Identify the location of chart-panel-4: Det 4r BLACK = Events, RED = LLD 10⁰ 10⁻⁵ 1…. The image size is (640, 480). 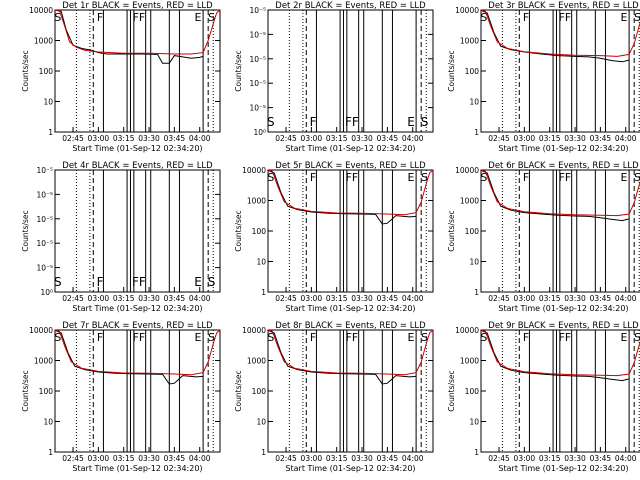
(121, 237).